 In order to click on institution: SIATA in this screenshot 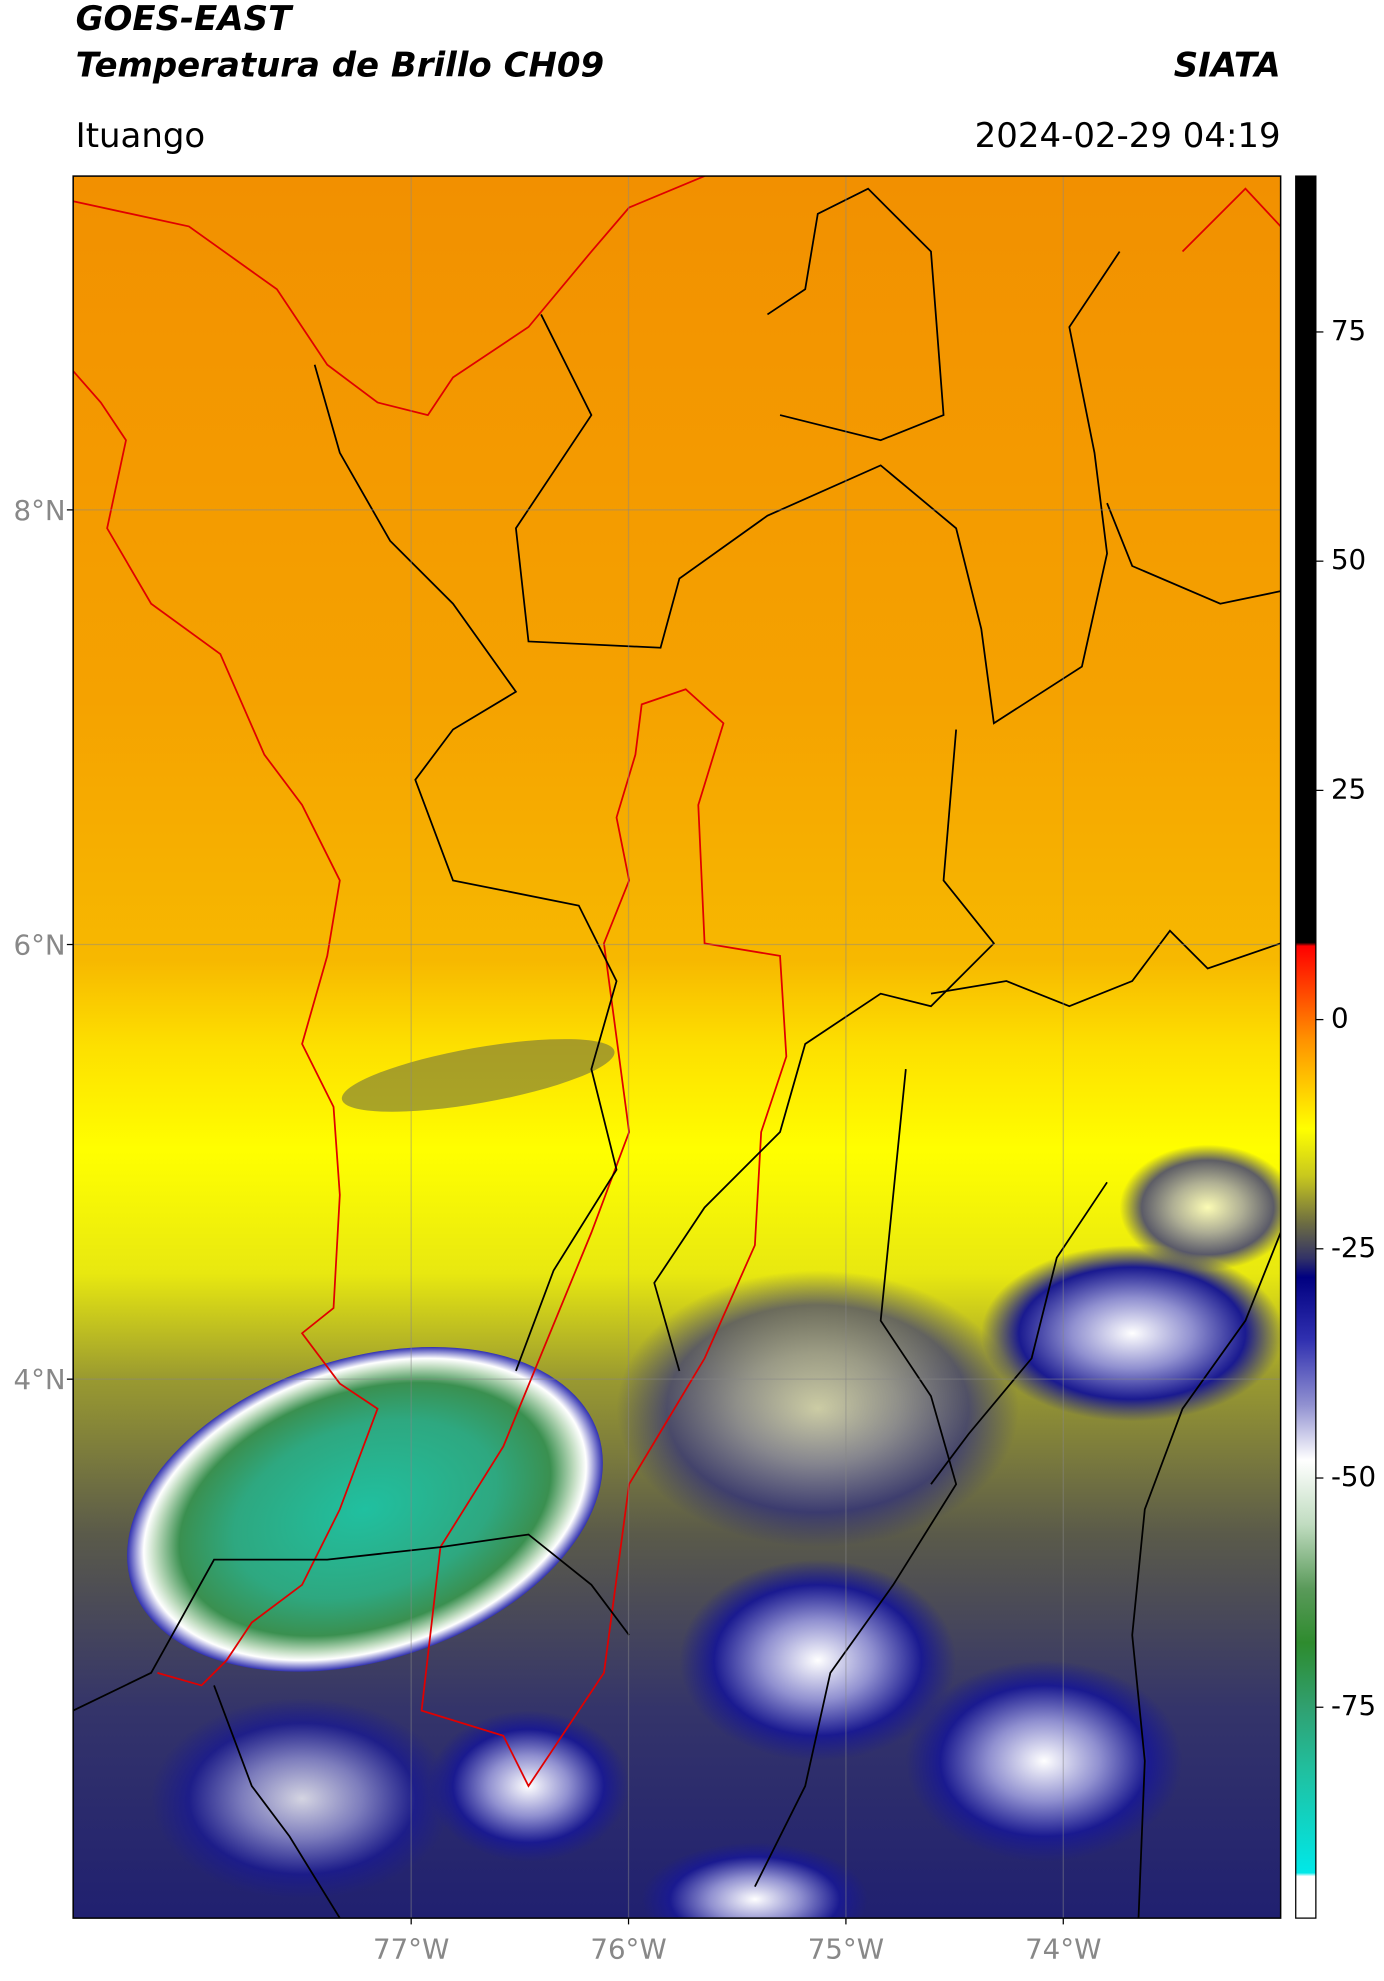, I will do `click(1227, 66)`.